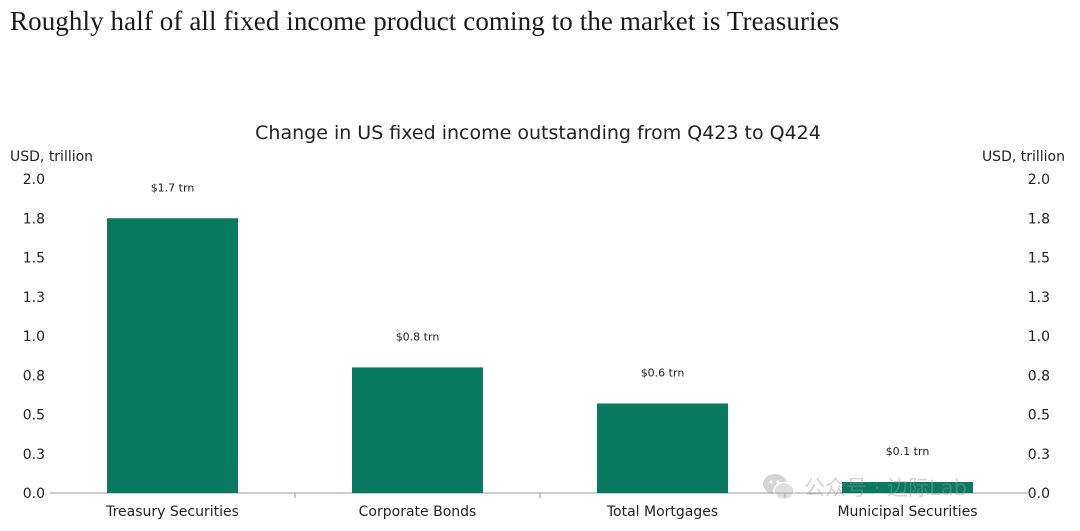 This screenshot has width=1080, height=531. What do you see at coordinates (1039, 259) in the screenshot?
I see `y-tick-right: 1.5` at bounding box center [1039, 259].